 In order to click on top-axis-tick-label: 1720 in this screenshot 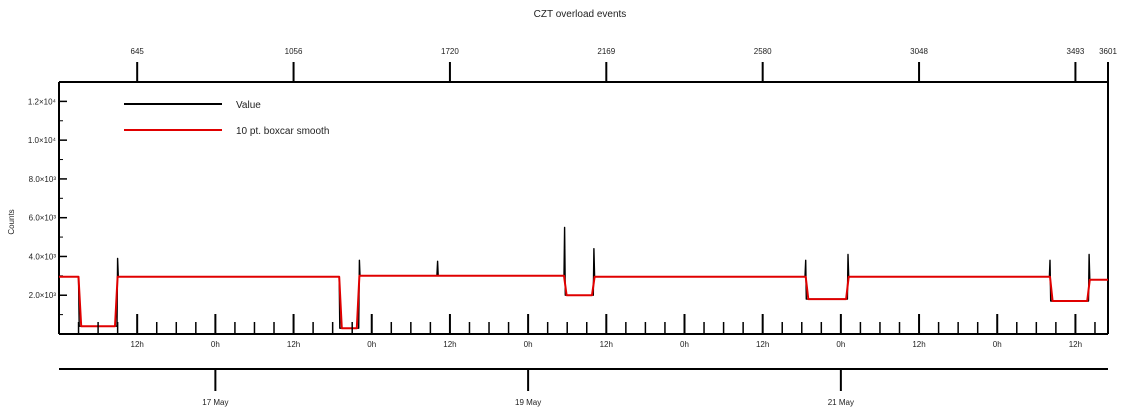, I will do `click(450, 51)`.